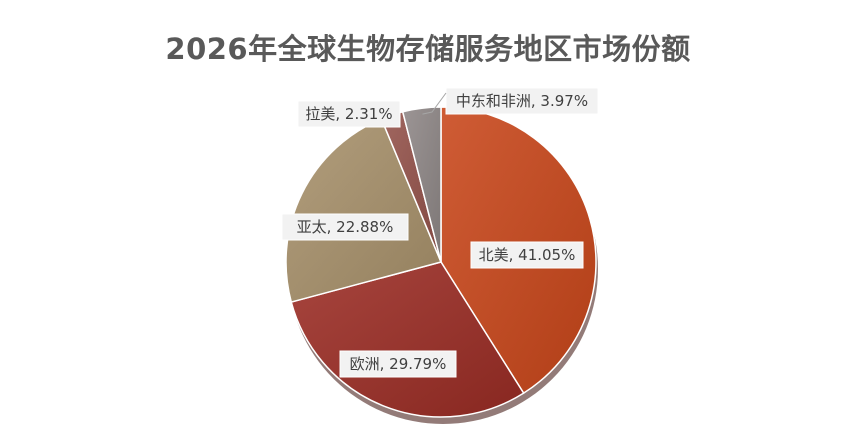  I want to click on chart-title: 2026年全球生物存储服务地区市场份额, so click(428, 49).